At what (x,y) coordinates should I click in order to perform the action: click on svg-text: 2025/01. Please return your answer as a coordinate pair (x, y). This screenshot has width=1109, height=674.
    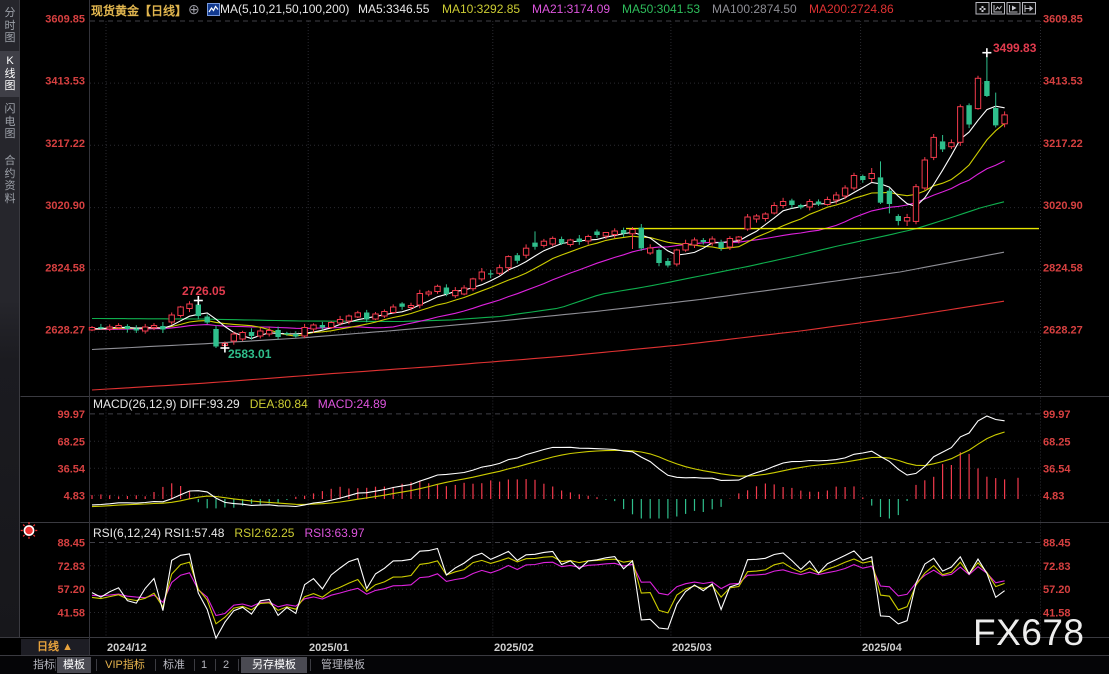
    Looking at the image, I should click on (329, 648).